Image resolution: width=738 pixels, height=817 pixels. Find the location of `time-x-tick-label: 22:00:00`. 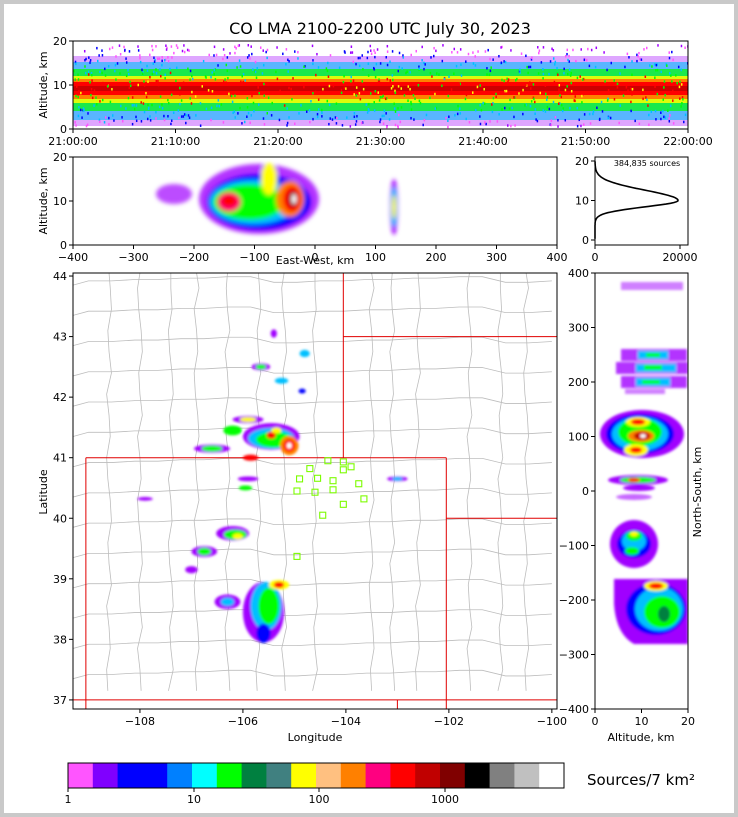

time-x-tick-label: 22:00:00 is located at coordinates (687, 141).